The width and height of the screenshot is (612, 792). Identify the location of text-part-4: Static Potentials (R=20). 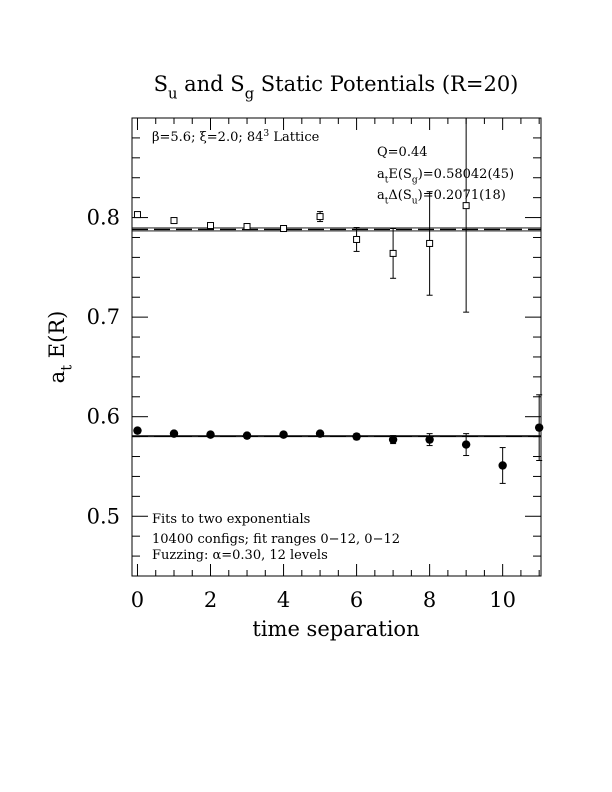
(386, 84).